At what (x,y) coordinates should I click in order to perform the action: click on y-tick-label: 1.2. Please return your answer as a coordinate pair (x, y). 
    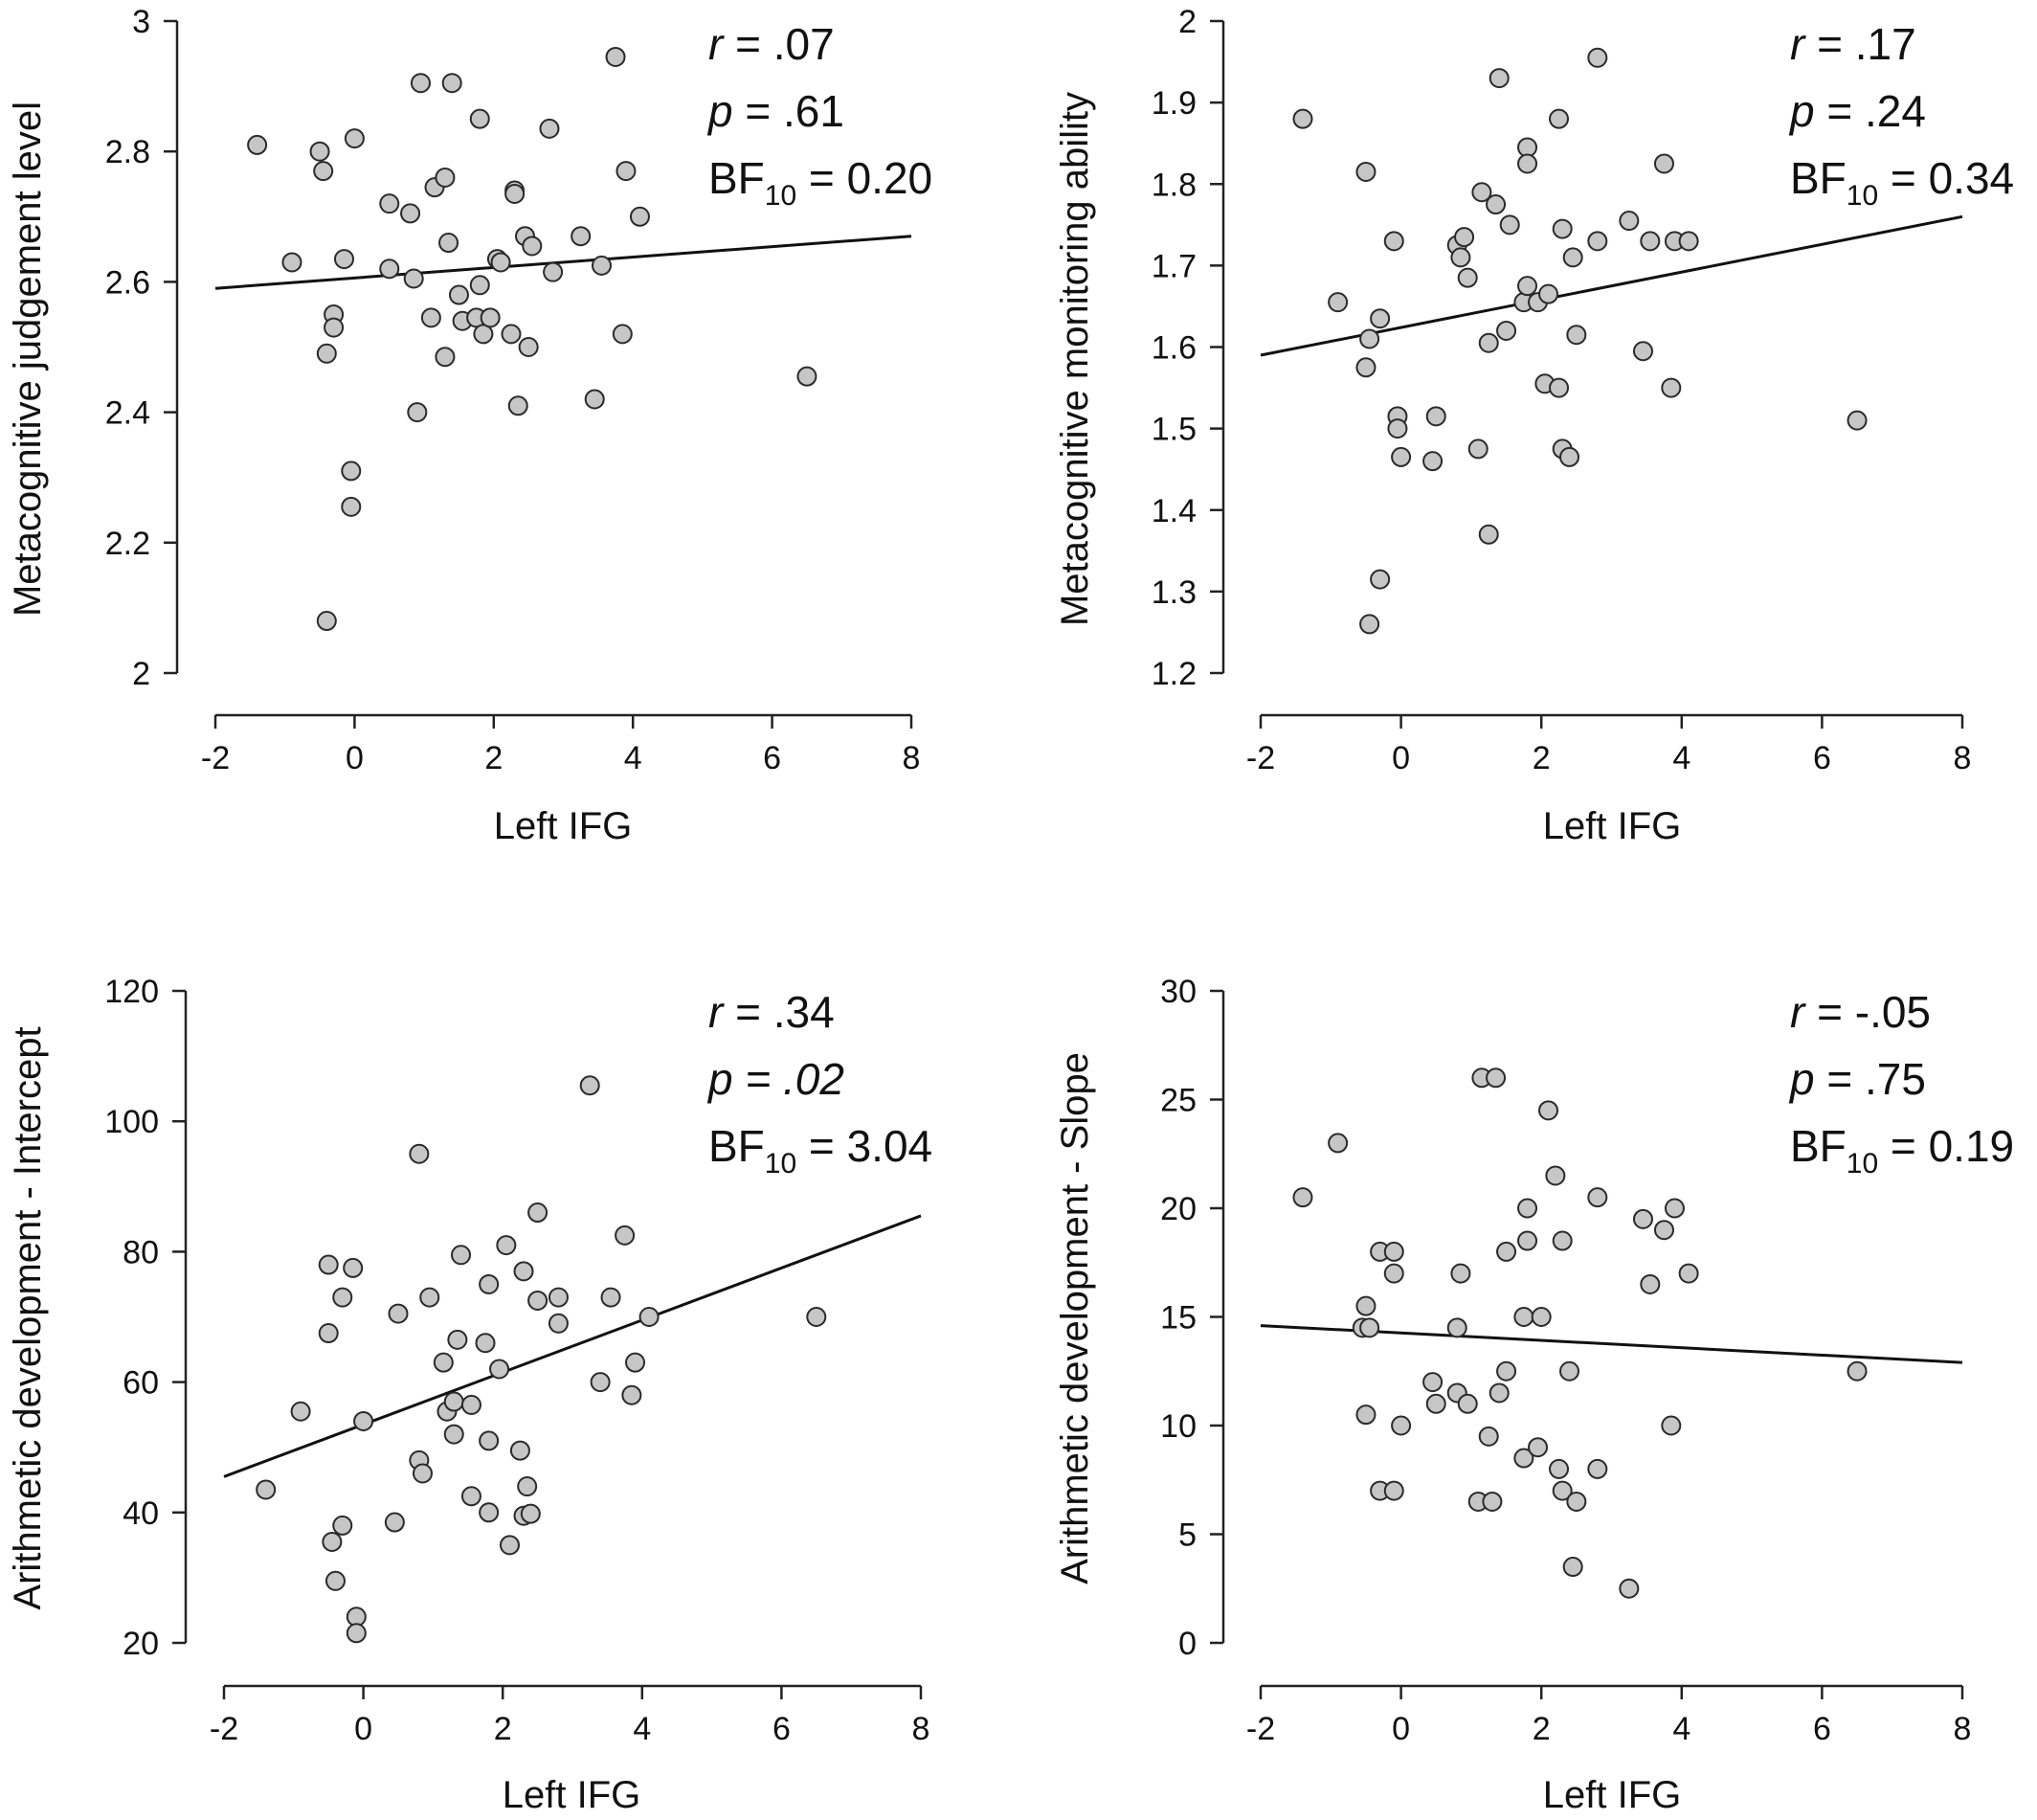
    Looking at the image, I should click on (1174, 674).